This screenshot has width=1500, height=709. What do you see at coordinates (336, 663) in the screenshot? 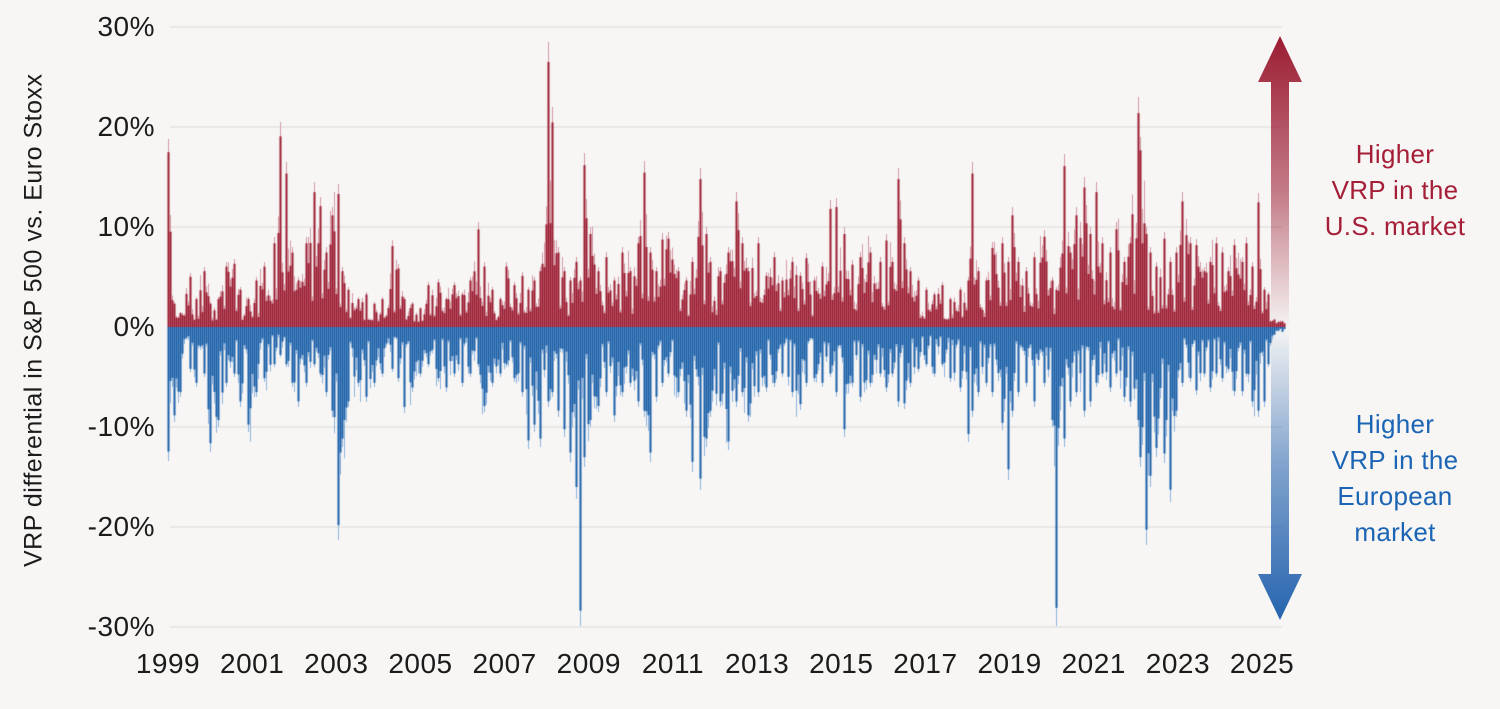
I see `x-tick-label: 2003` at bounding box center [336, 663].